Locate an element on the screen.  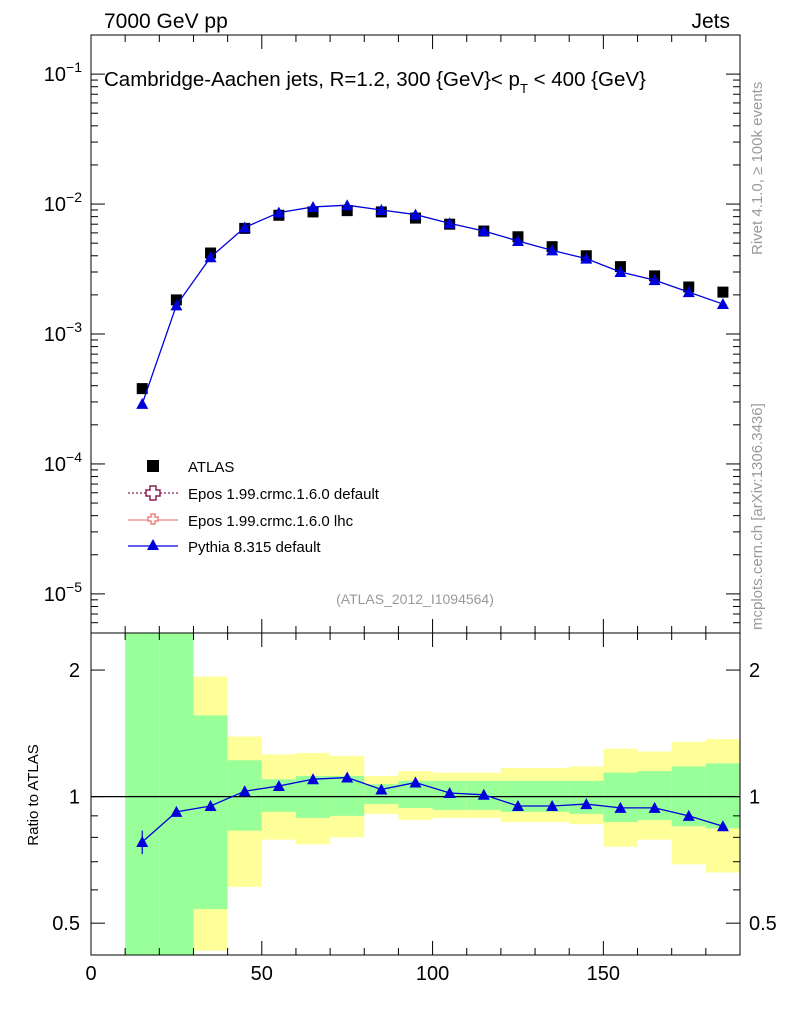
main-y-tick-label: 10⁻² is located at coordinates (63, 202).